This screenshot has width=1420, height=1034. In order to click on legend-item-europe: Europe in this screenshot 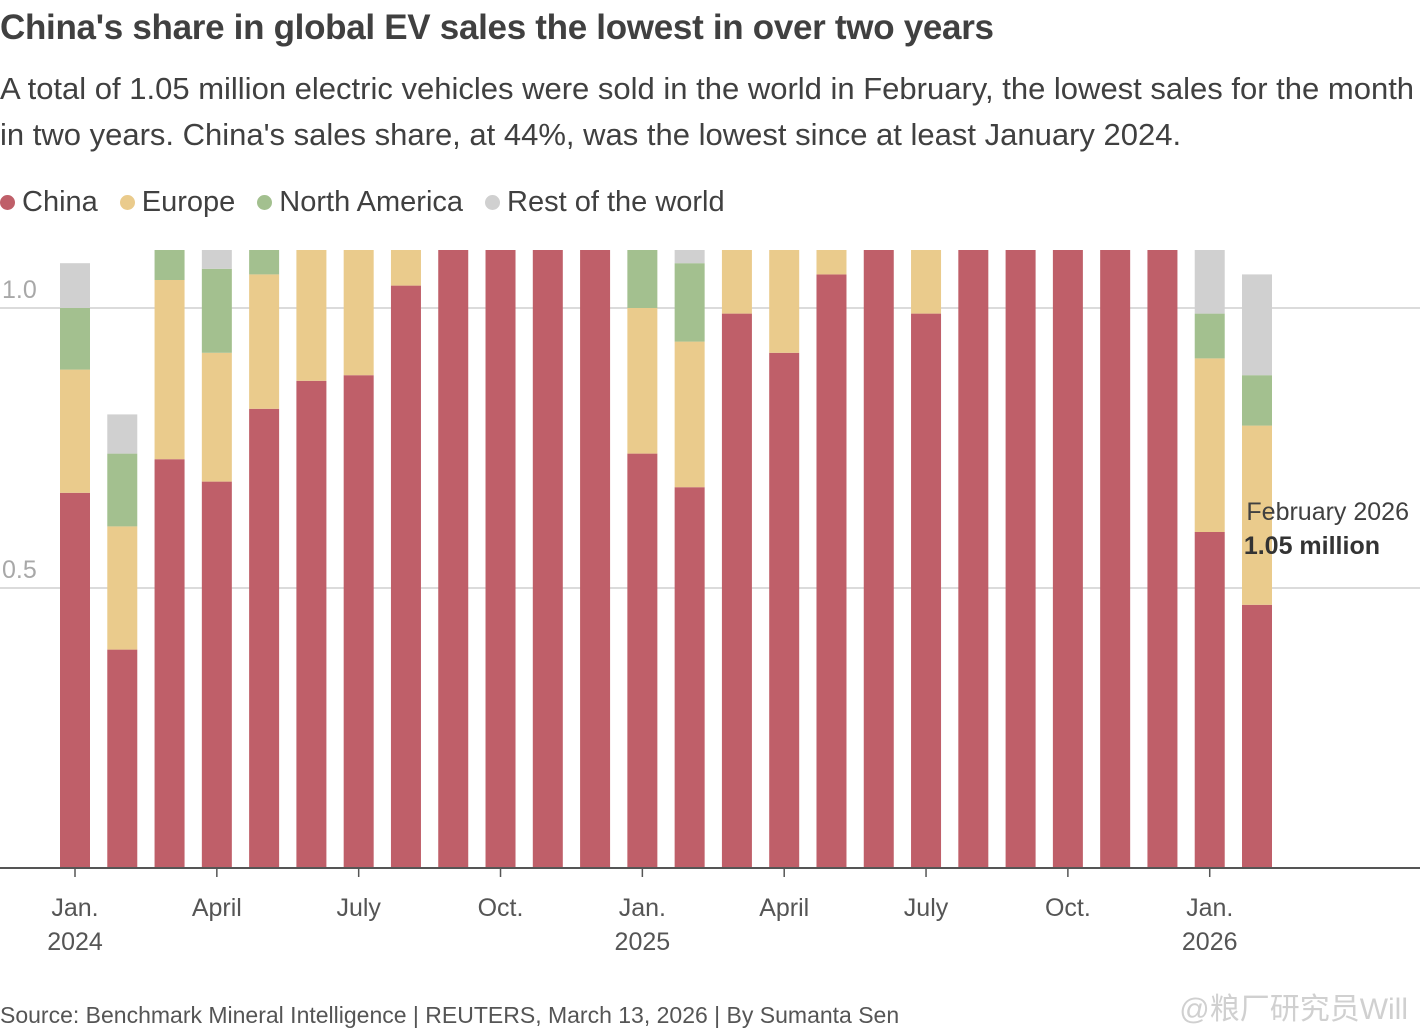, I will do `click(177, 202)`.